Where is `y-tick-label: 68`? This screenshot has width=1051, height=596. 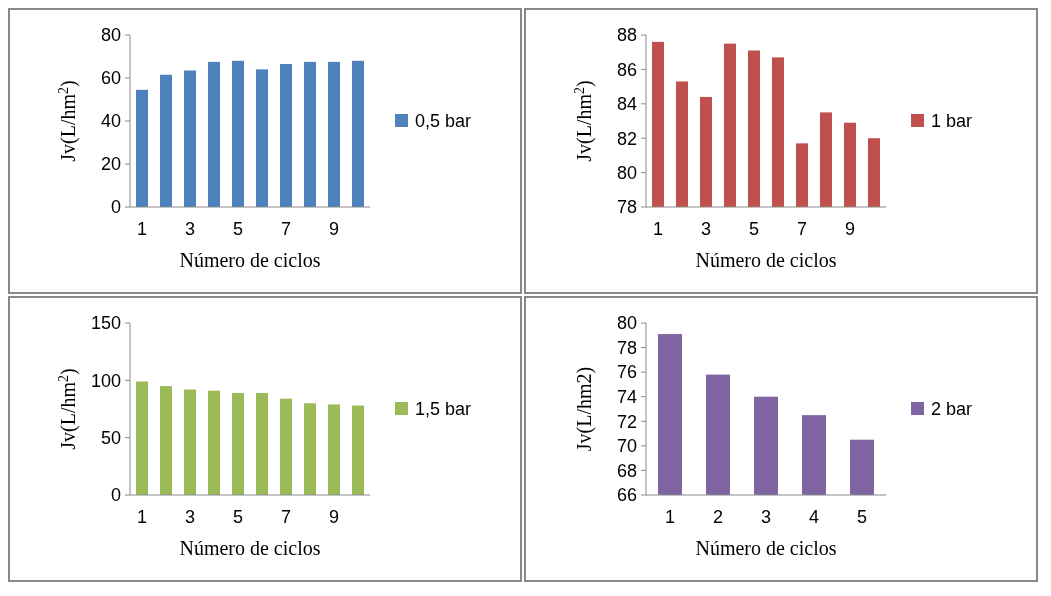 y-tick-label: 68 is located at coordinates (626, 470).